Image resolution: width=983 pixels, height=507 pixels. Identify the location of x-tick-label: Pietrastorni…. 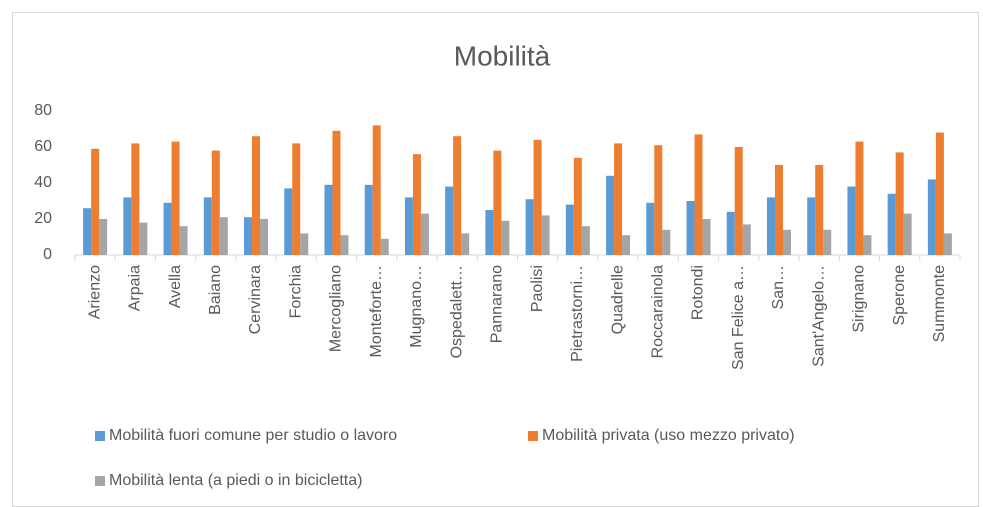
(577, 313).